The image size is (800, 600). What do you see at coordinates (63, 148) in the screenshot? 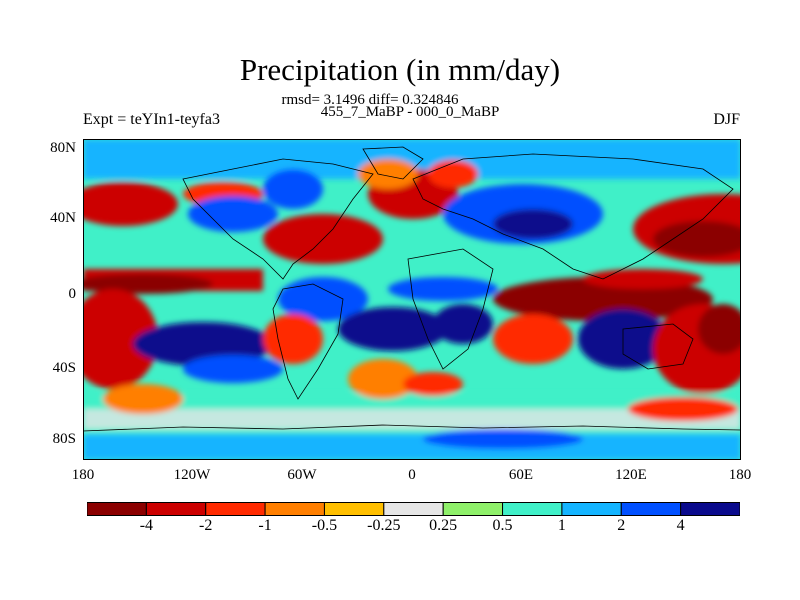
I see `lat-label-80n: 80N` at bounding box center [63, 148].